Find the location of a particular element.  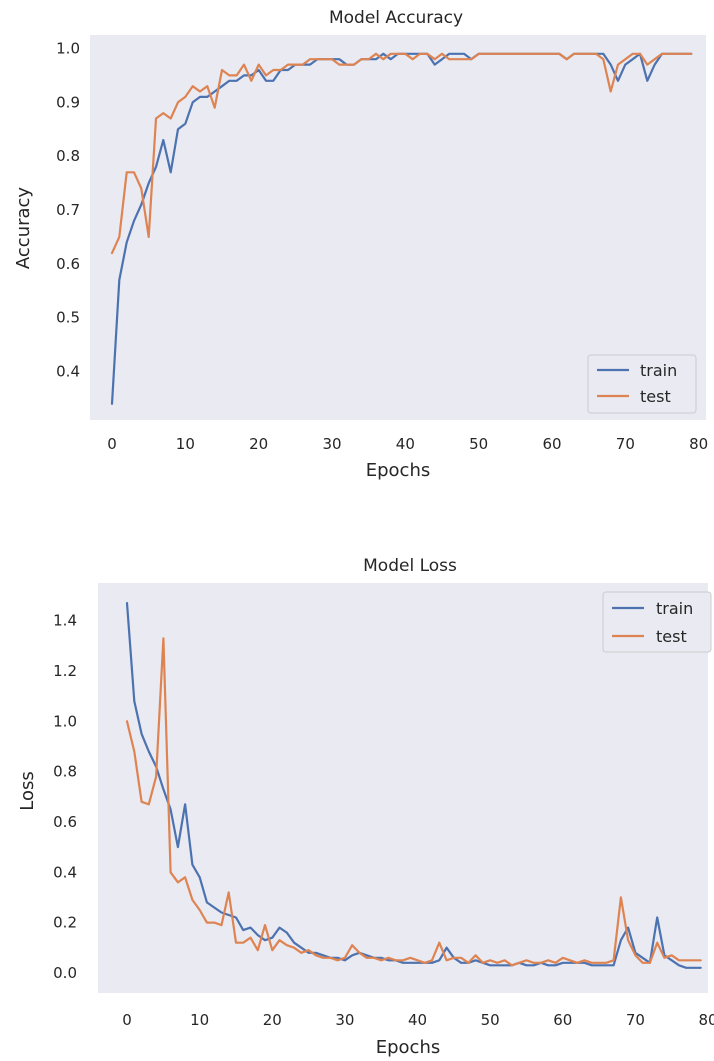

loss-y-tick-label: 1.0 is located at coordinates (65, 721).